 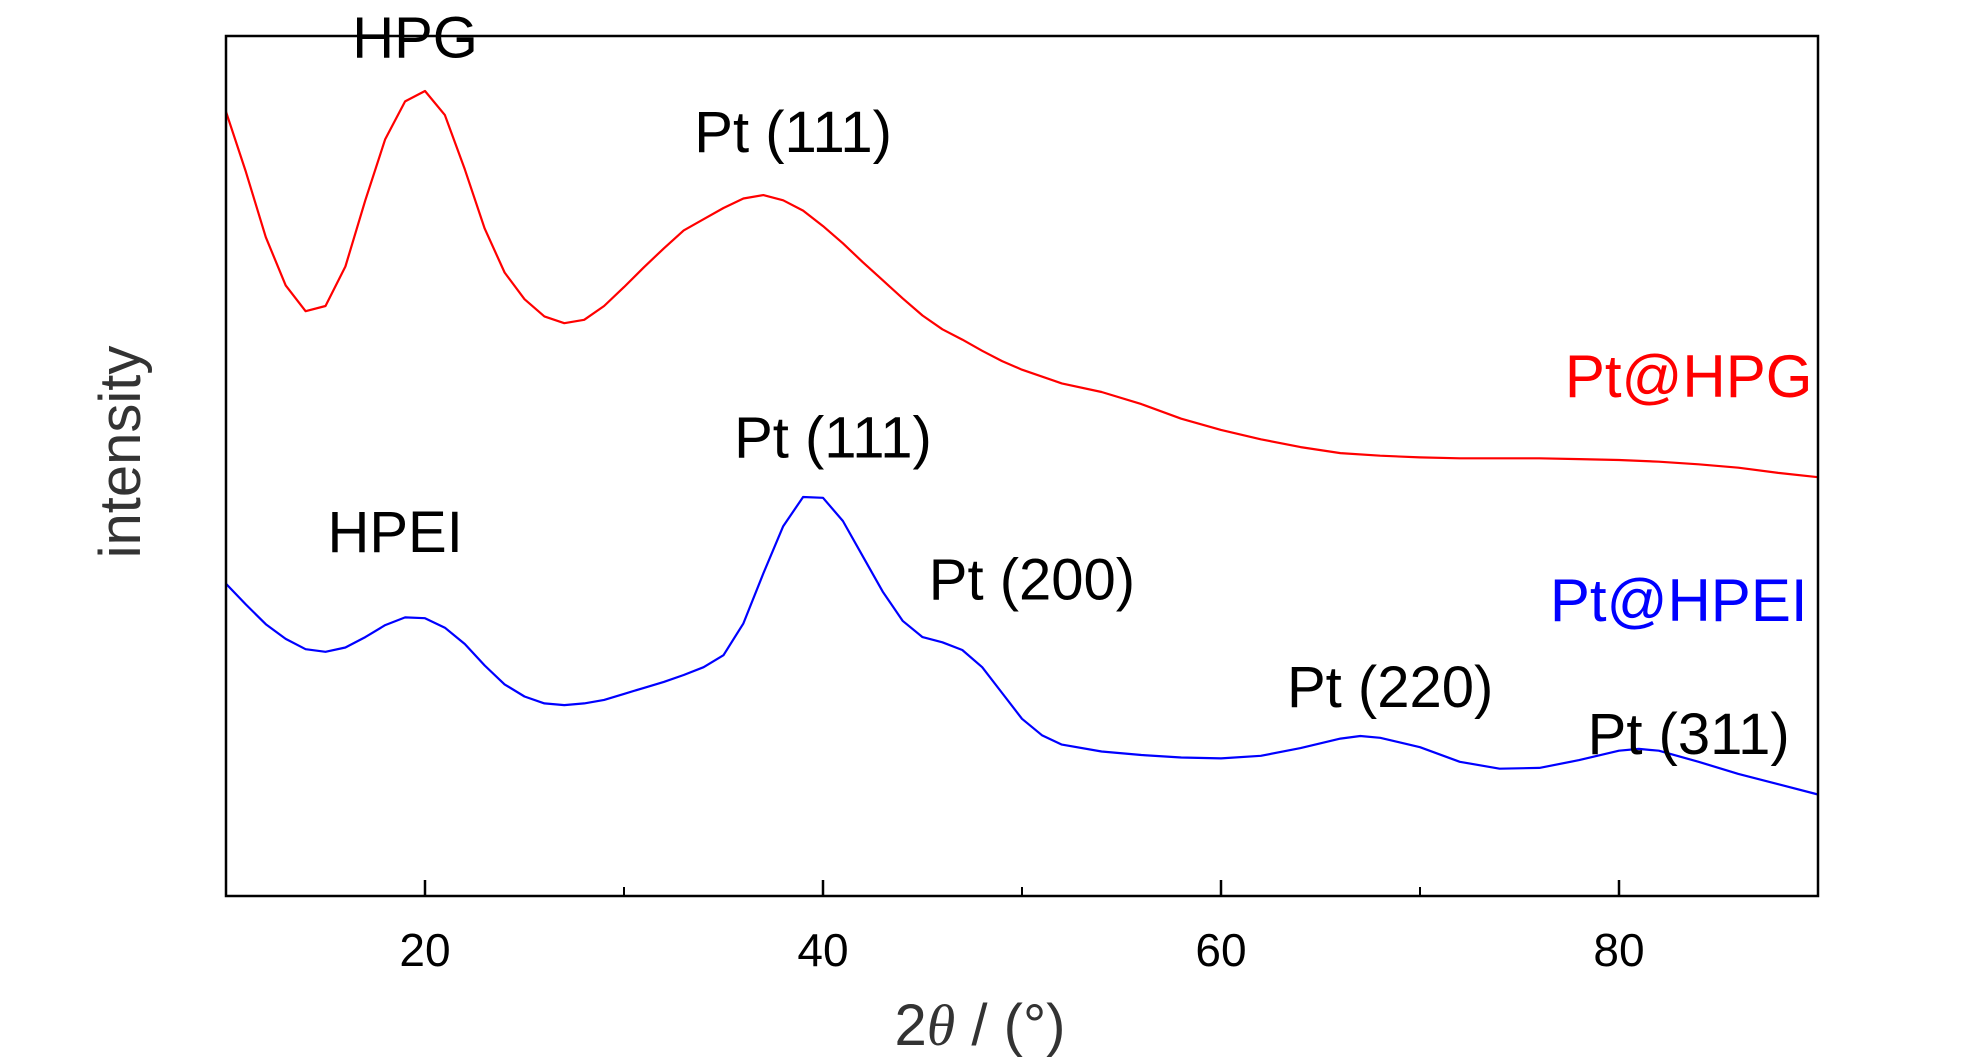 I want to click on x-axis-ticks, so click(x=1022, y=888).